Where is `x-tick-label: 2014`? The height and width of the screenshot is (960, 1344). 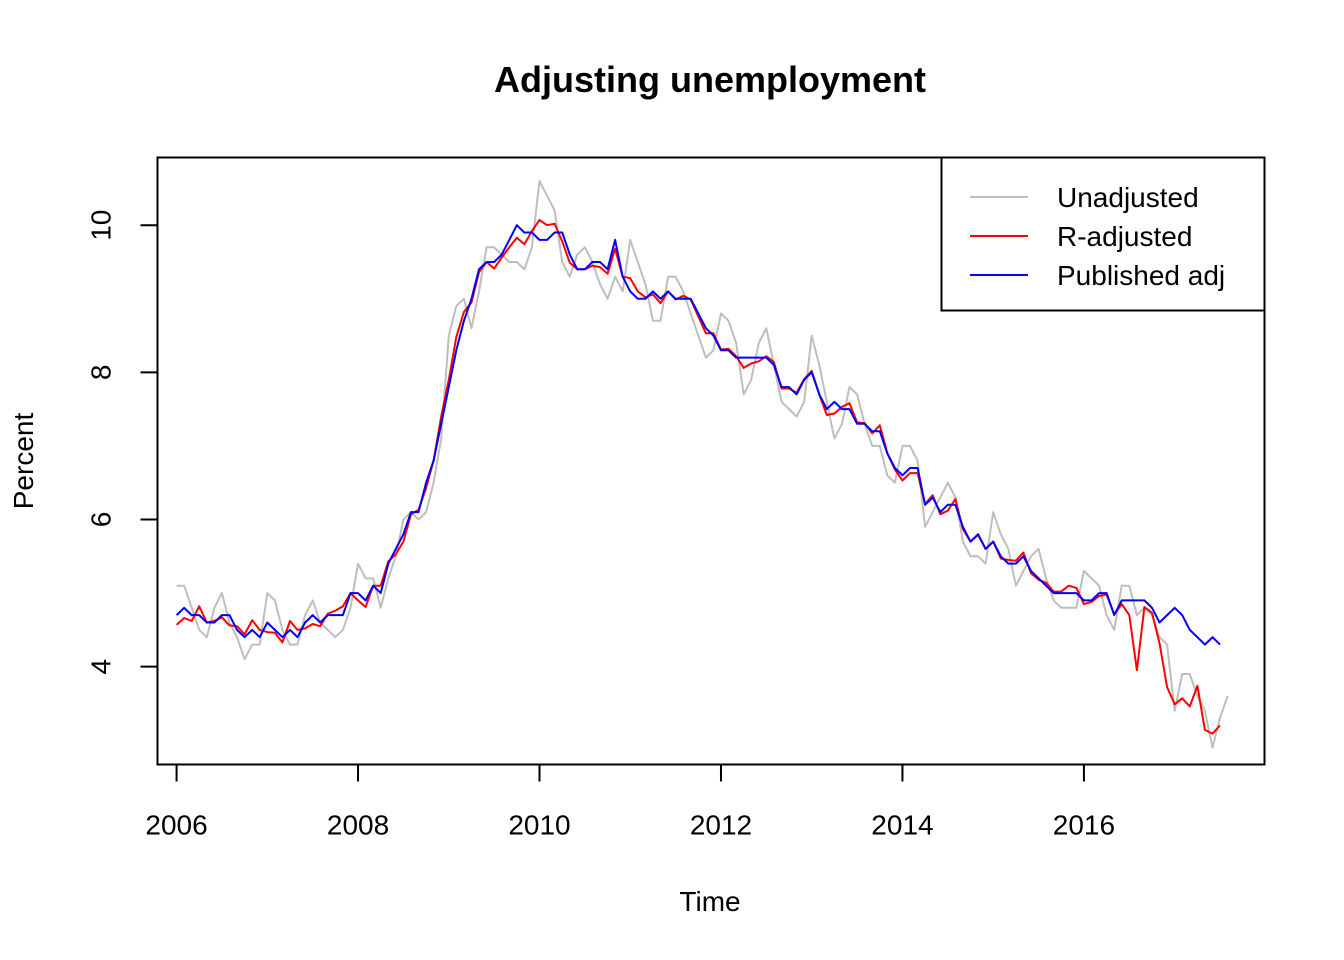 x-tick-label: 2014 is located at coordinates (902, 825).